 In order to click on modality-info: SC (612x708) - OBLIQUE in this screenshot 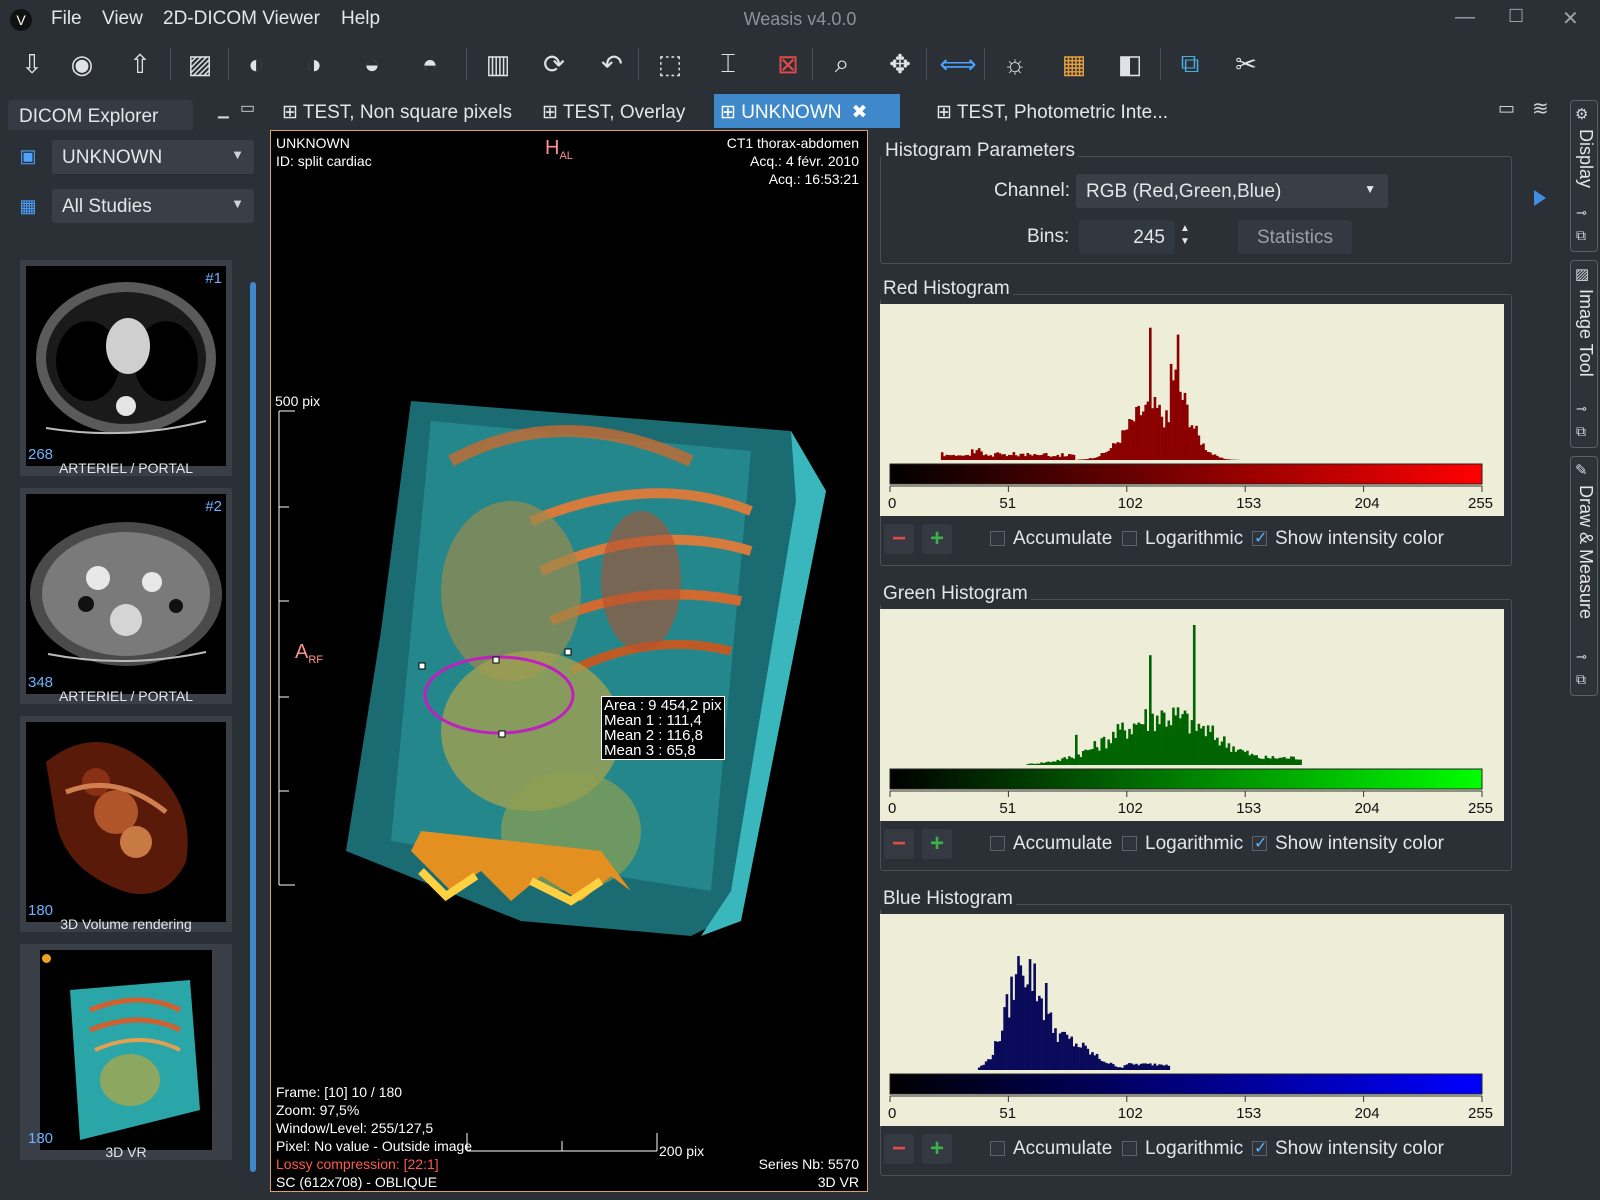, I will do `click(357, 1182)`.